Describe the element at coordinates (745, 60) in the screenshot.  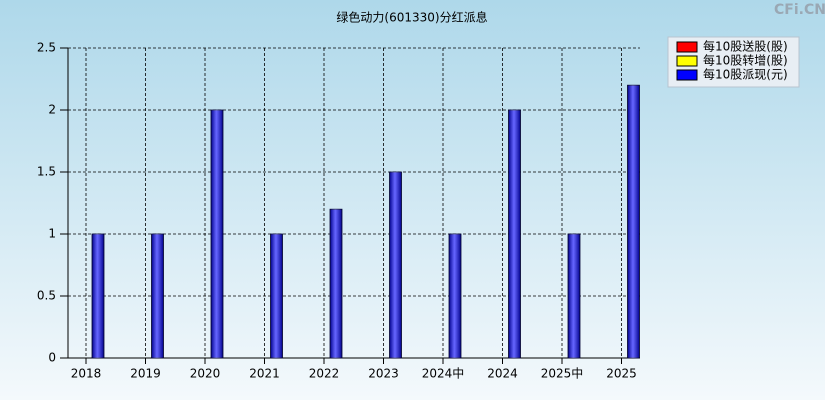
I see `legend-label: 每10股转增(股)` at that location.